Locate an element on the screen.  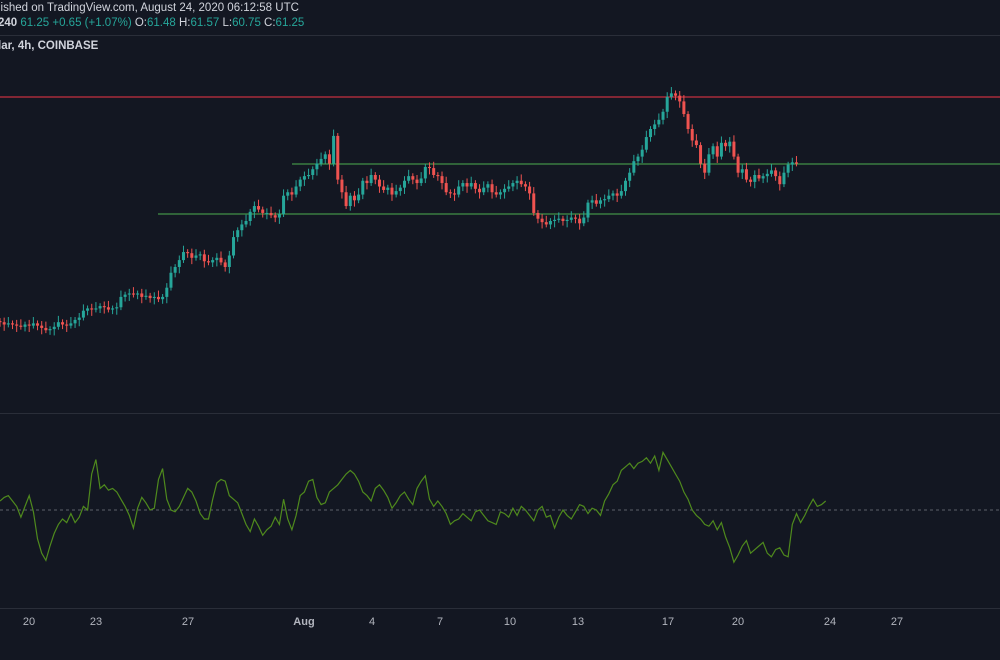
open-value: 61.48 is located at coordinates (161, 23).